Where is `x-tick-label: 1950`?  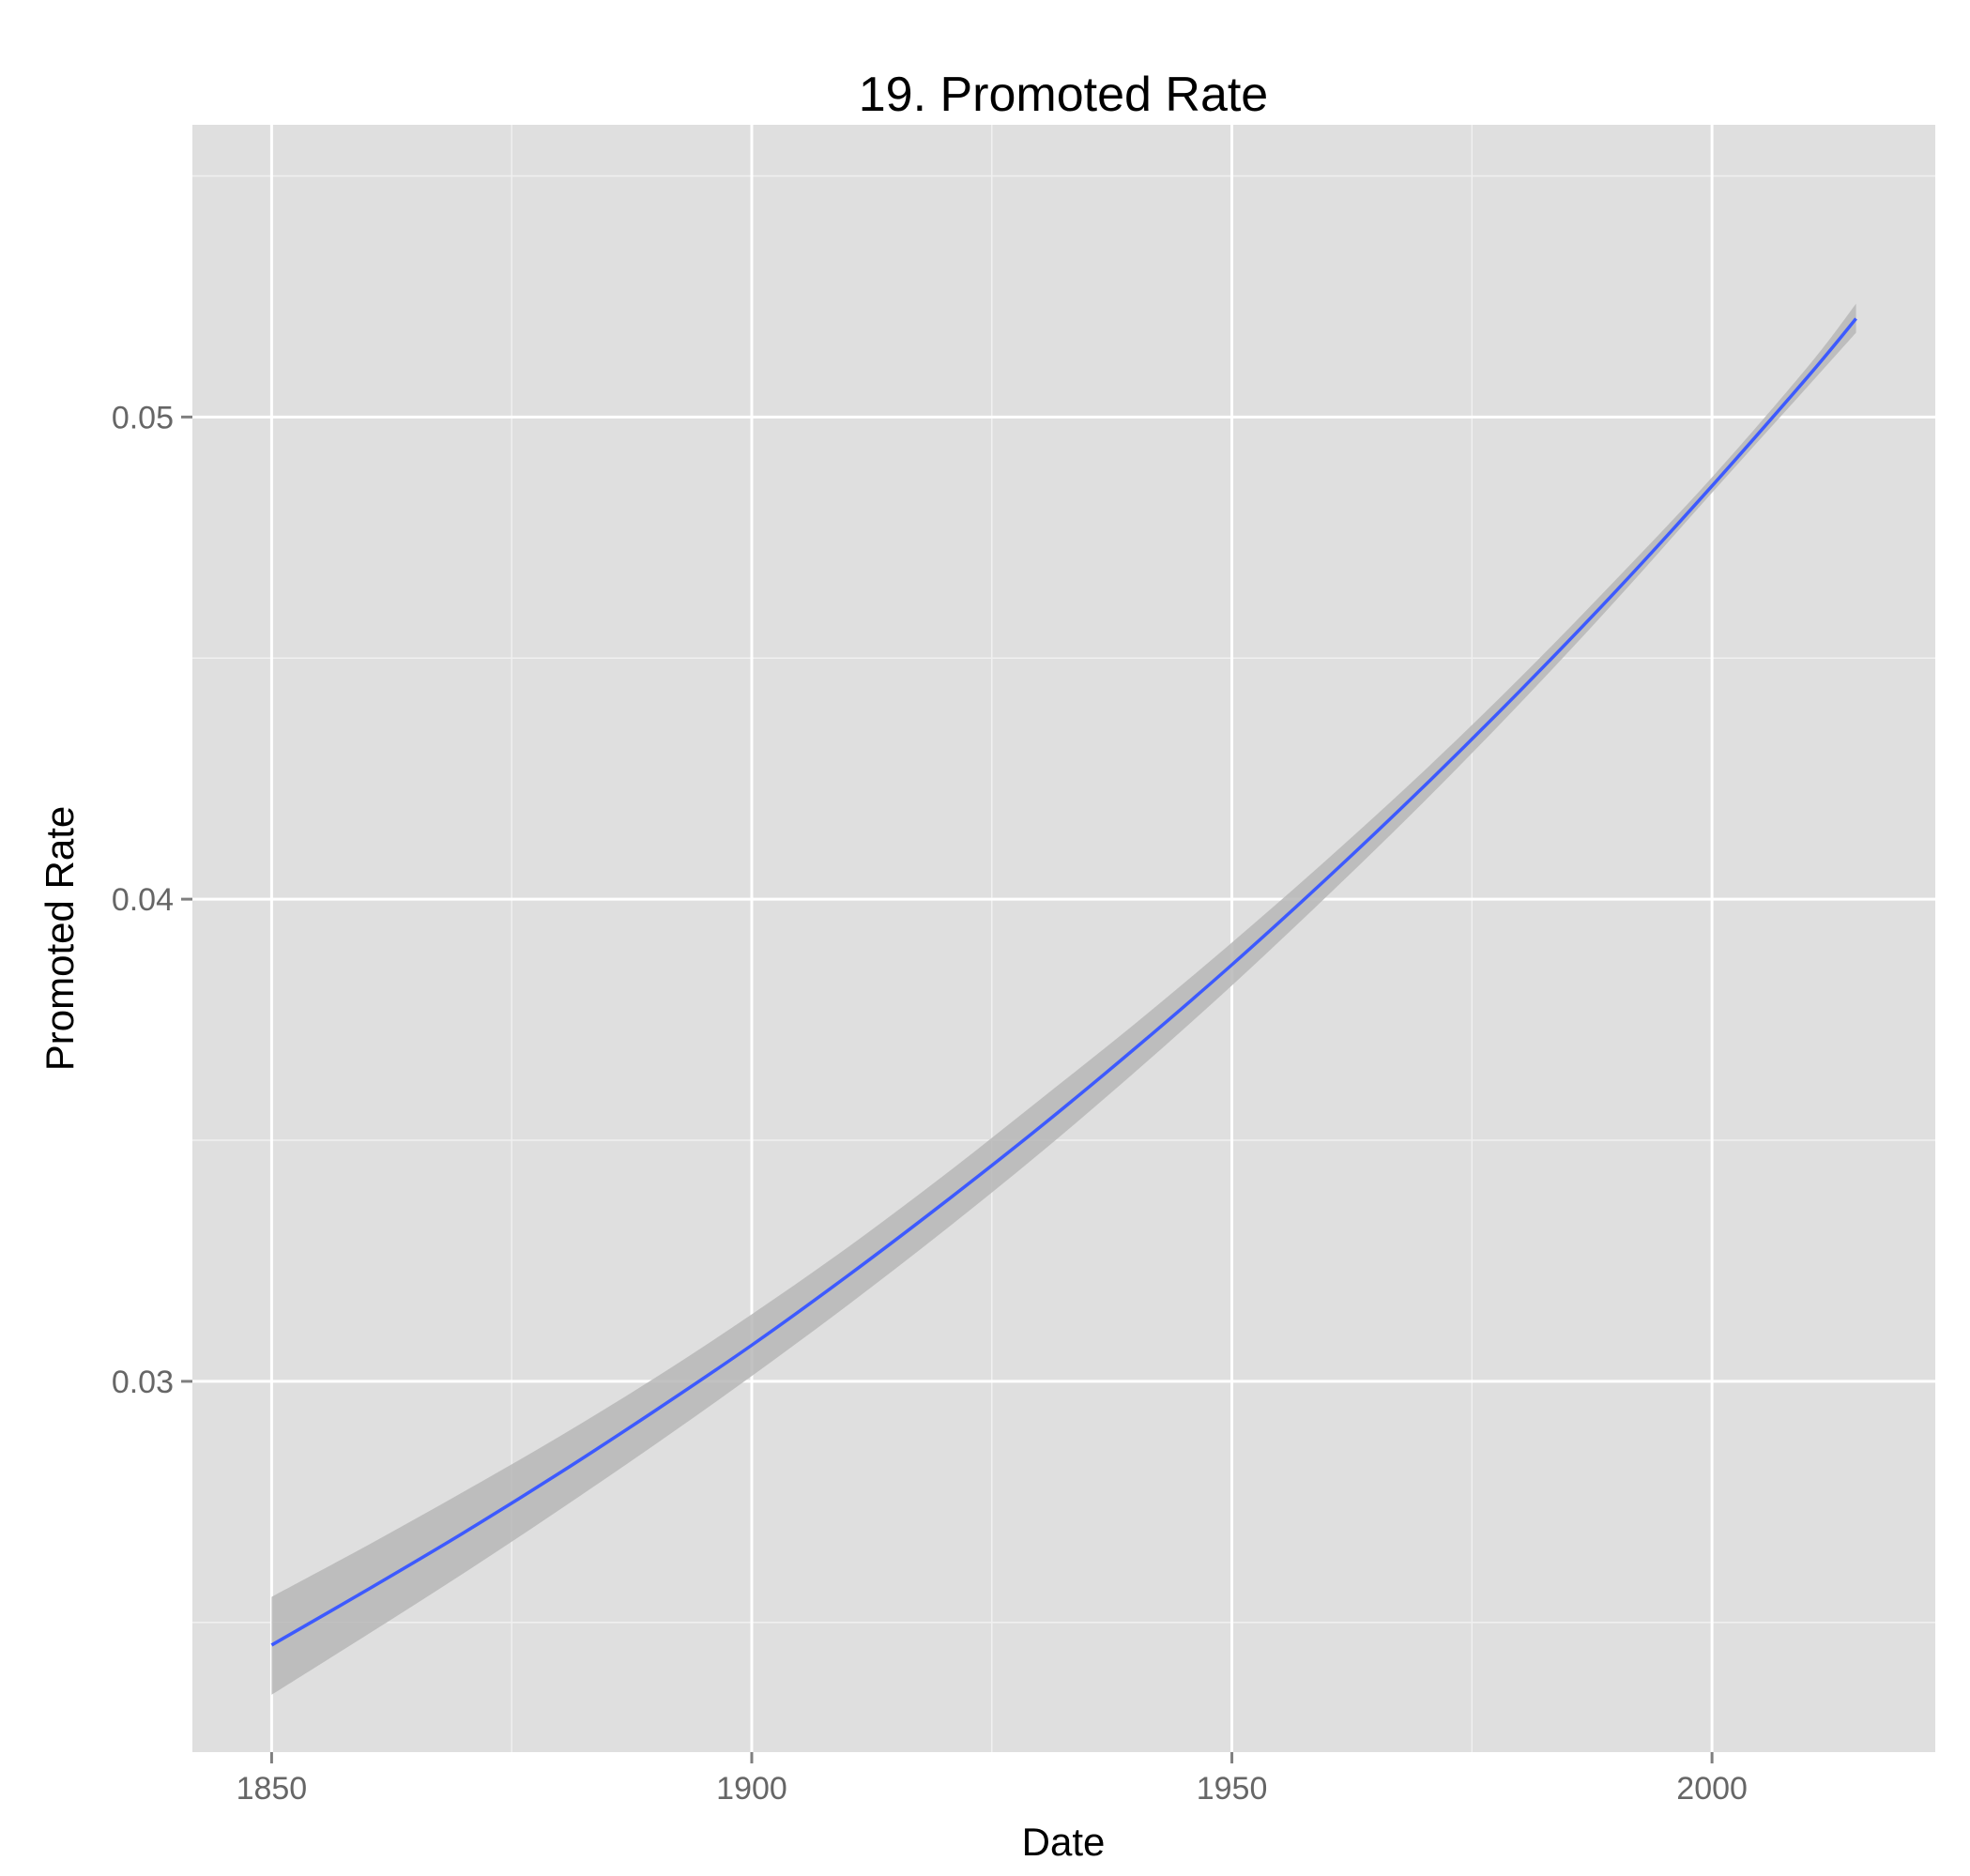
x-tick-label: 1950 is located at coordinates (1232, 1789).